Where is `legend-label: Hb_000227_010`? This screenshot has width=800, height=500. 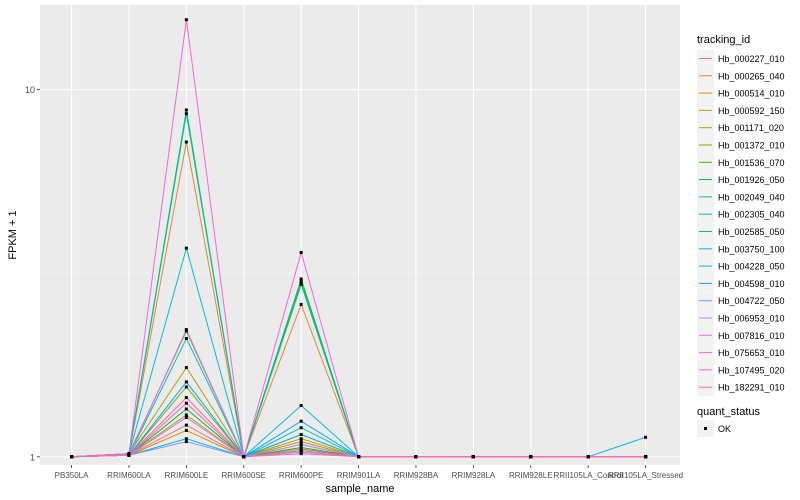 legend-label: Hb_000227_010 is located at coordinates (751, 59).